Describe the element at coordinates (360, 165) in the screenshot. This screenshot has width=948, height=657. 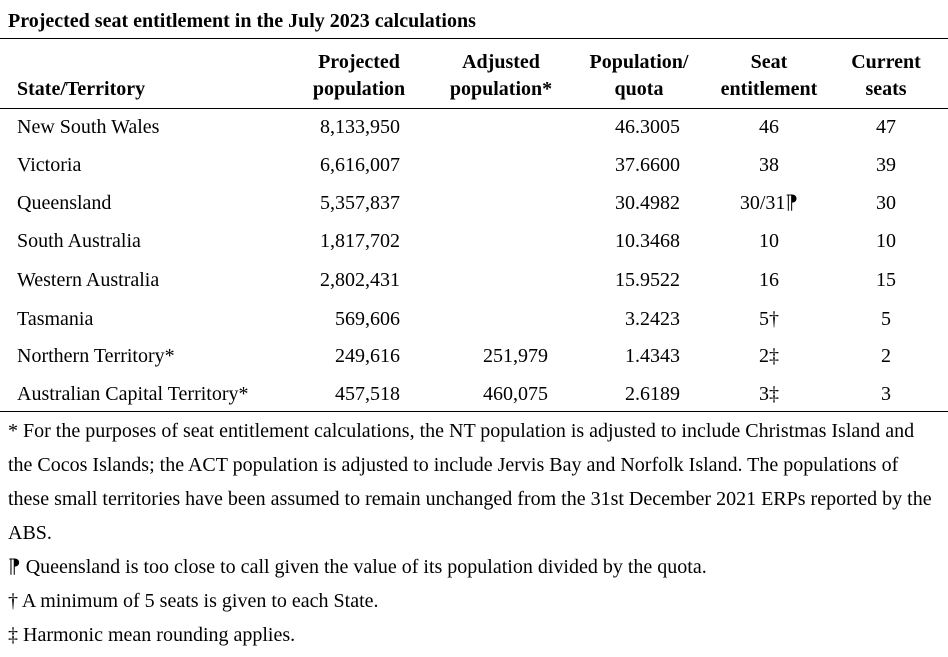
I see `cell-projected: 6,616,007` at that location.